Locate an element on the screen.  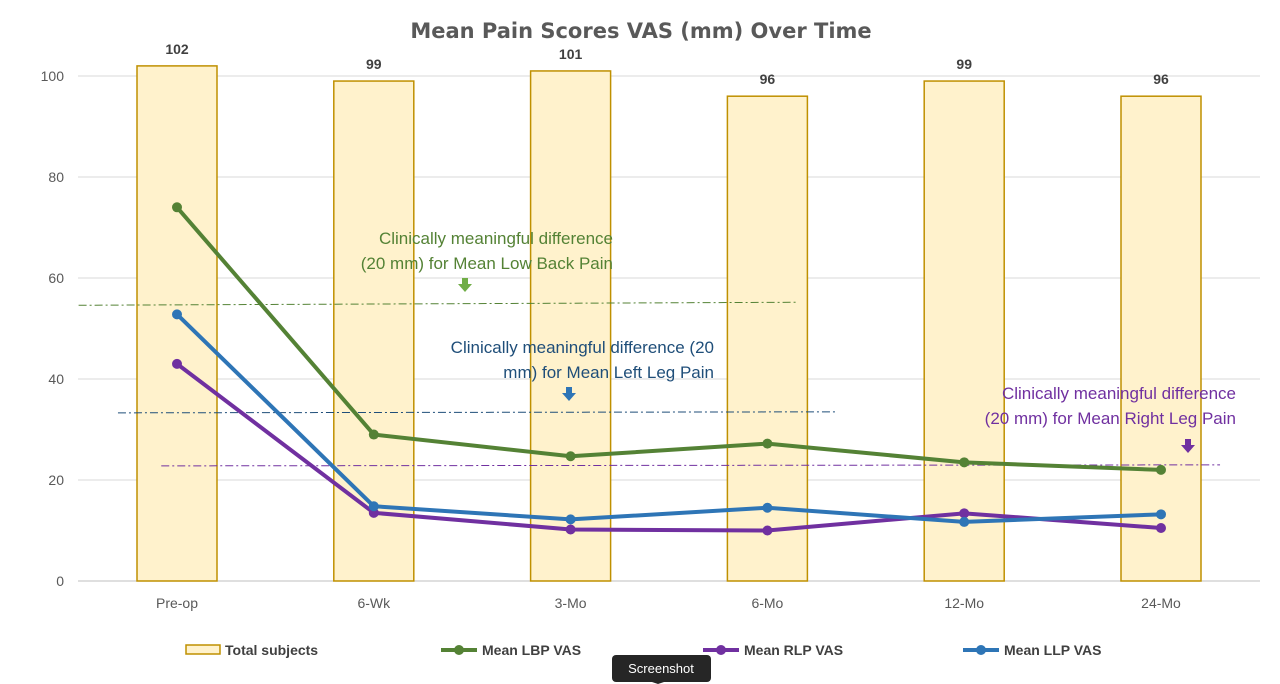
annotation-text: (20 mm) for Mean Low Back Pain is located at coordinates (487, 263).